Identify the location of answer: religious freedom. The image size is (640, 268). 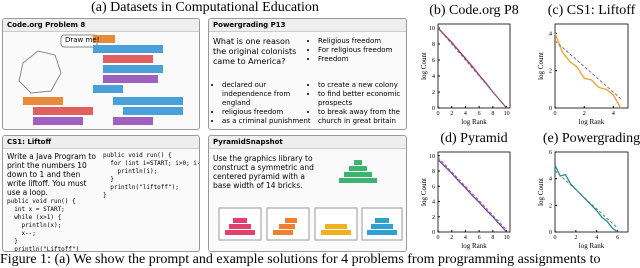
(267, 112).